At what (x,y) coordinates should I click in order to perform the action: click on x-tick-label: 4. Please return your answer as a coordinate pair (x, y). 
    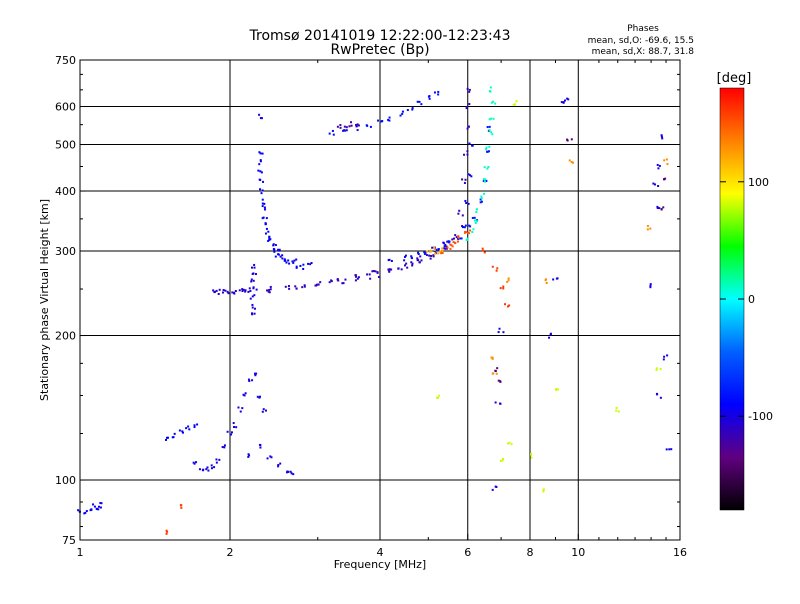
    Looking at the image, I should click on (380, 552).